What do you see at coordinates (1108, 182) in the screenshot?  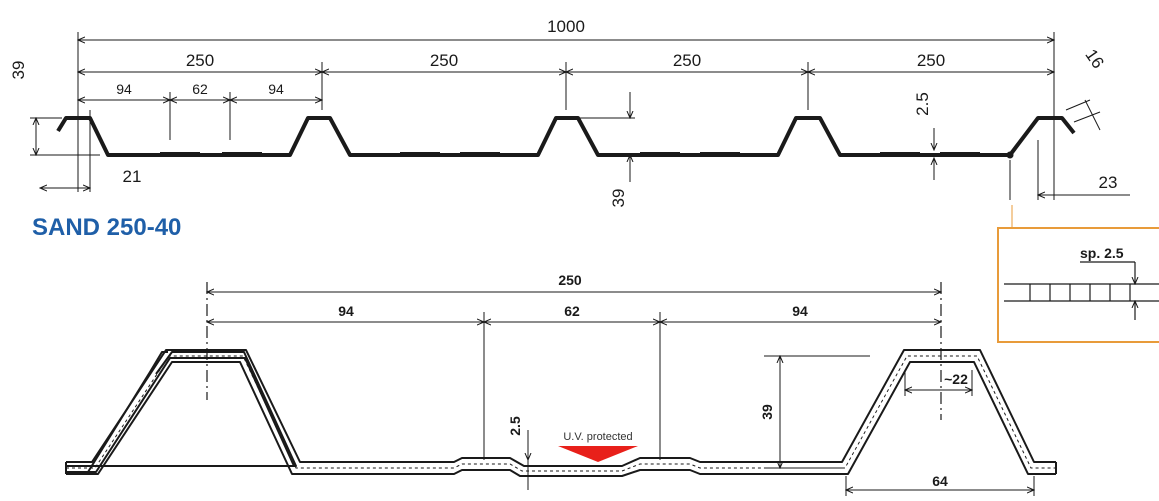 I see `dim-edge-width: 23` at bounding box center [1108, 182].